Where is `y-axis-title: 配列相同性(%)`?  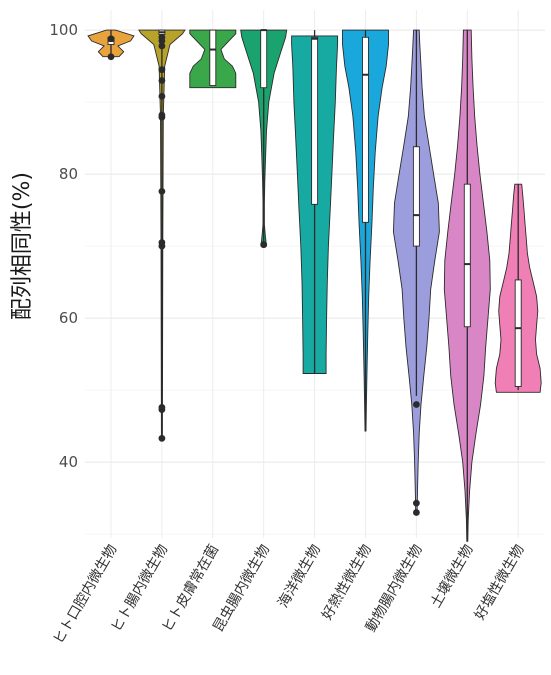
y-axis-title: 配列相同性(%) is located at coordinates (22, 246).